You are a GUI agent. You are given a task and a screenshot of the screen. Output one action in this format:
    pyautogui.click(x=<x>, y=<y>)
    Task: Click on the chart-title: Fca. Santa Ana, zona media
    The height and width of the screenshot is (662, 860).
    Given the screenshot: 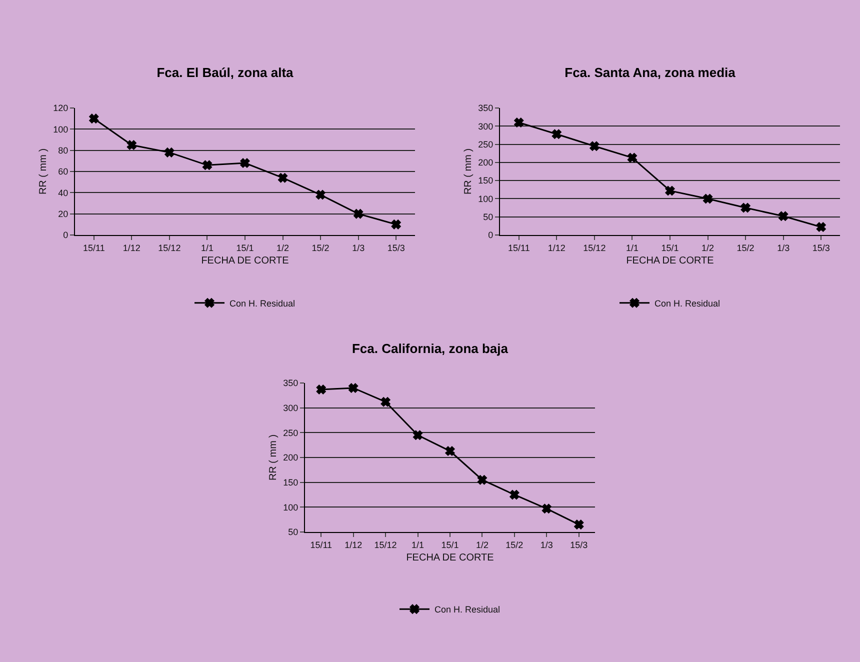 What is the action you would take?
    pyautogui.click(x=650, y=72)
    